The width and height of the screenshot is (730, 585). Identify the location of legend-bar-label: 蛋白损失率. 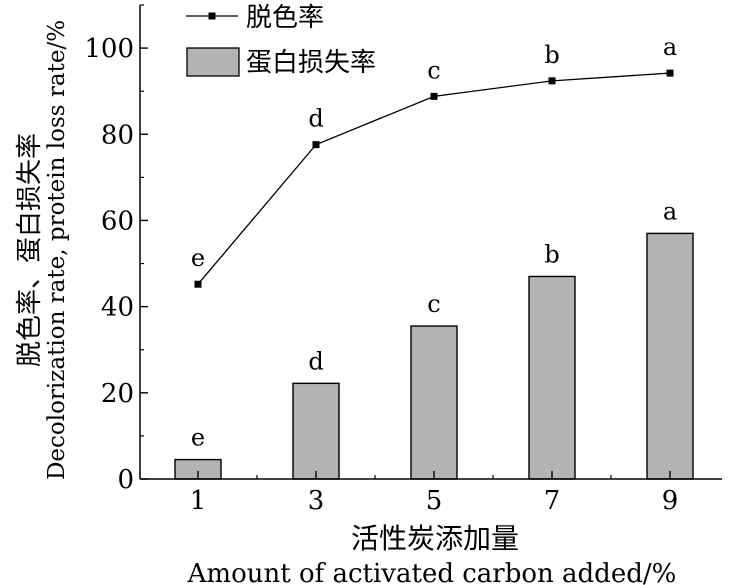
(311, 63).